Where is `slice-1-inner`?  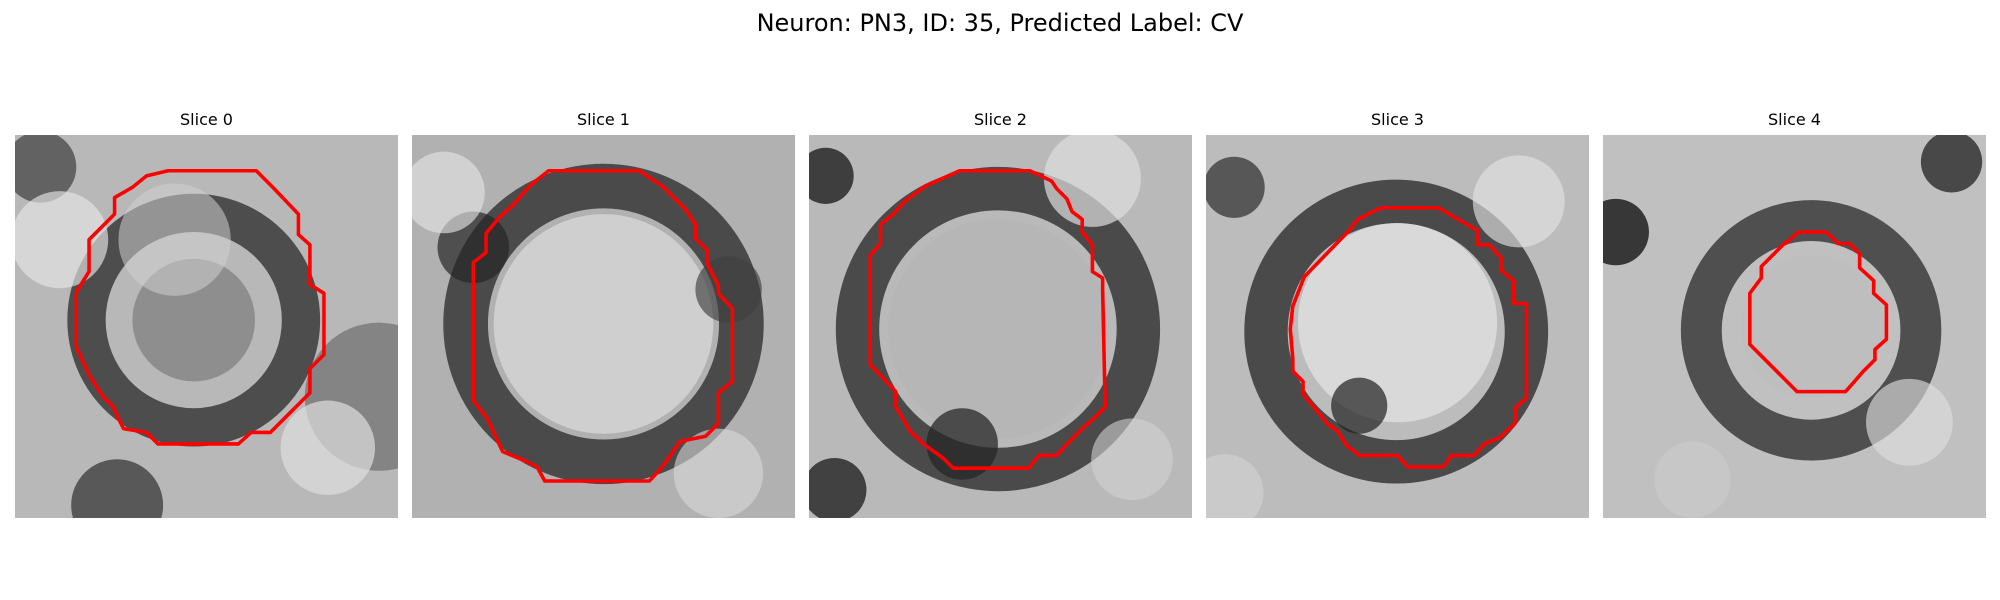
slice-1-inner is located at coordinates (603, 324).